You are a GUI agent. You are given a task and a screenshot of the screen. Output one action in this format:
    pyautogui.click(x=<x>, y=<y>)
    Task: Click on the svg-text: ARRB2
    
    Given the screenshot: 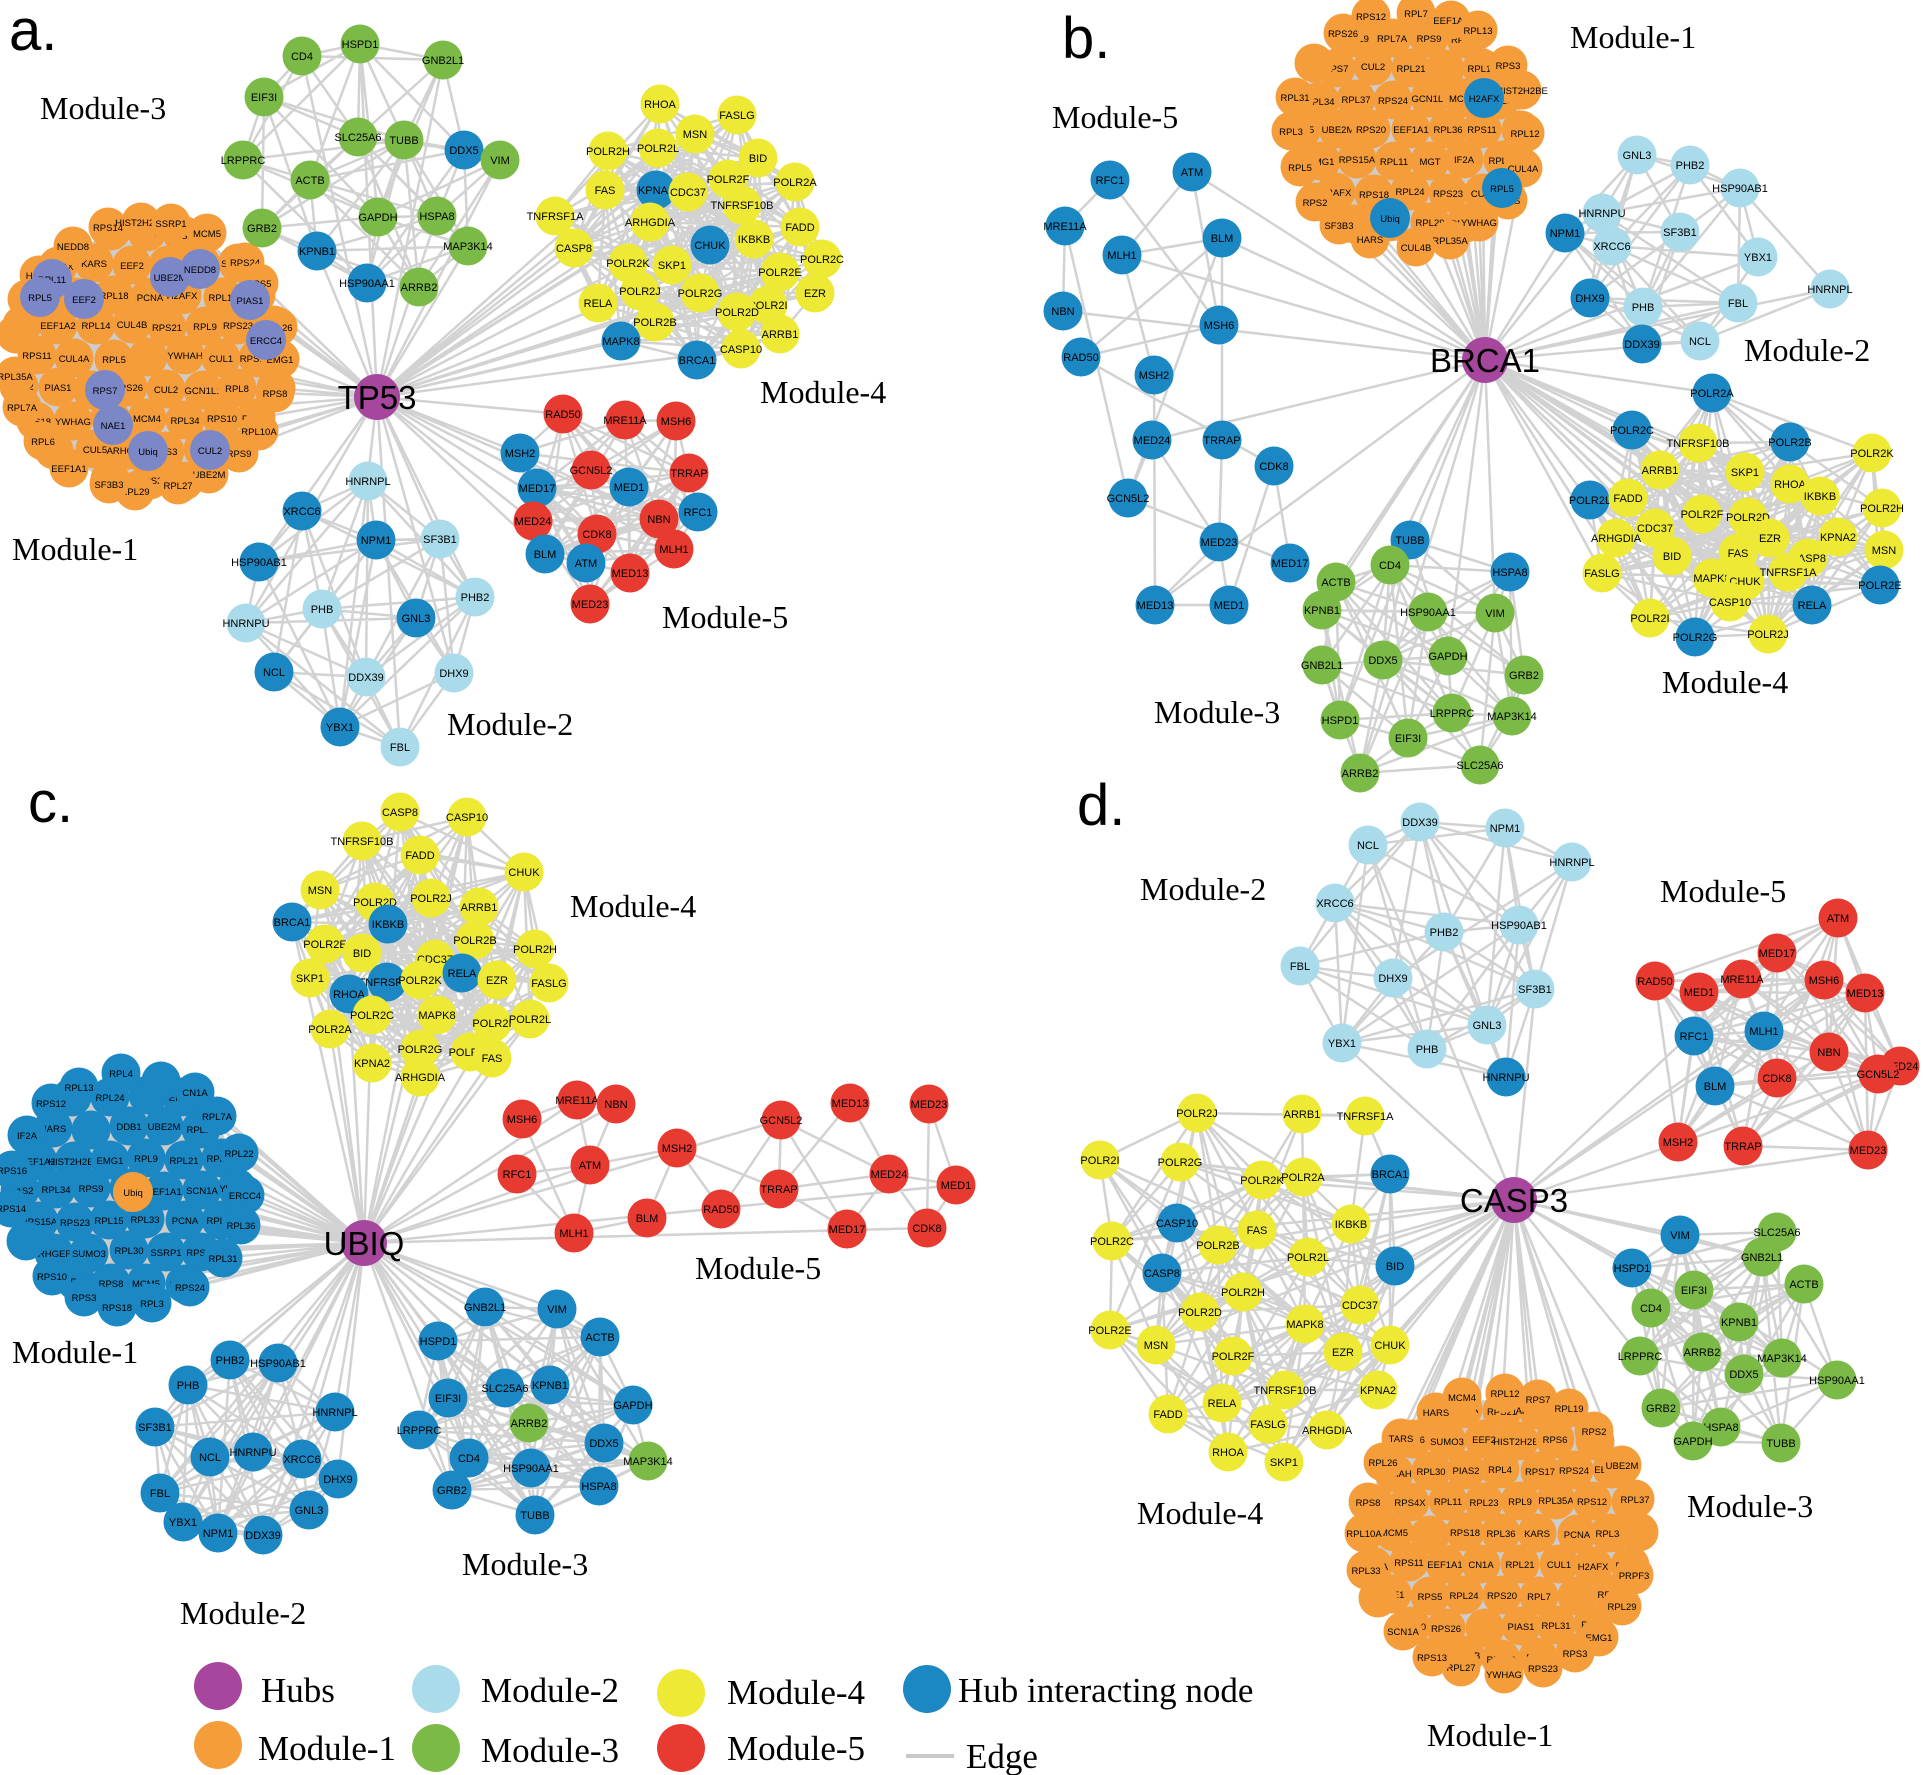 What is the action you would take?
    pyautogui.click(x=419, y=288)
    